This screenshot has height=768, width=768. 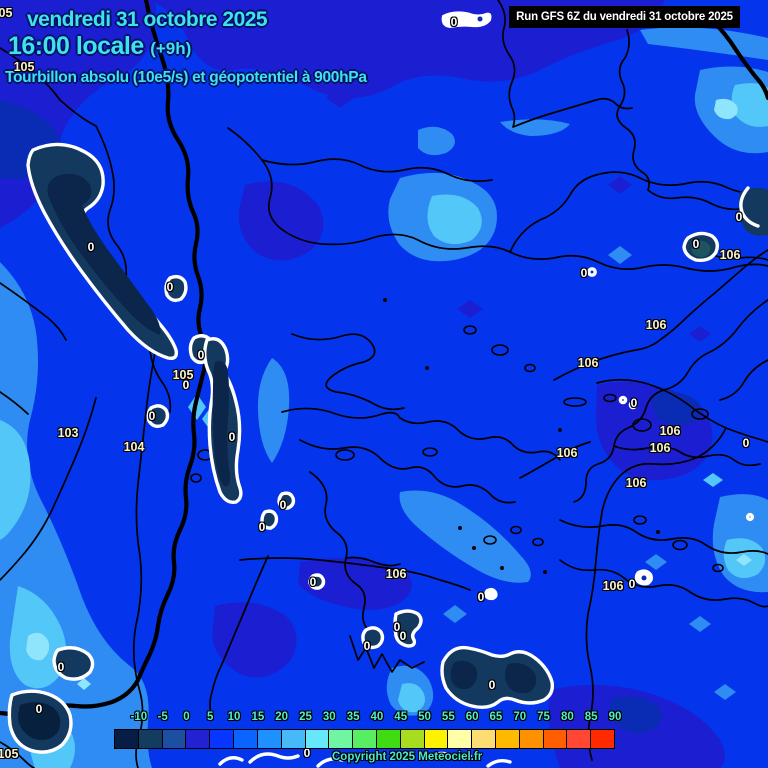 I want to click on scale-tick-label: 25, so click(x=305, y=717).